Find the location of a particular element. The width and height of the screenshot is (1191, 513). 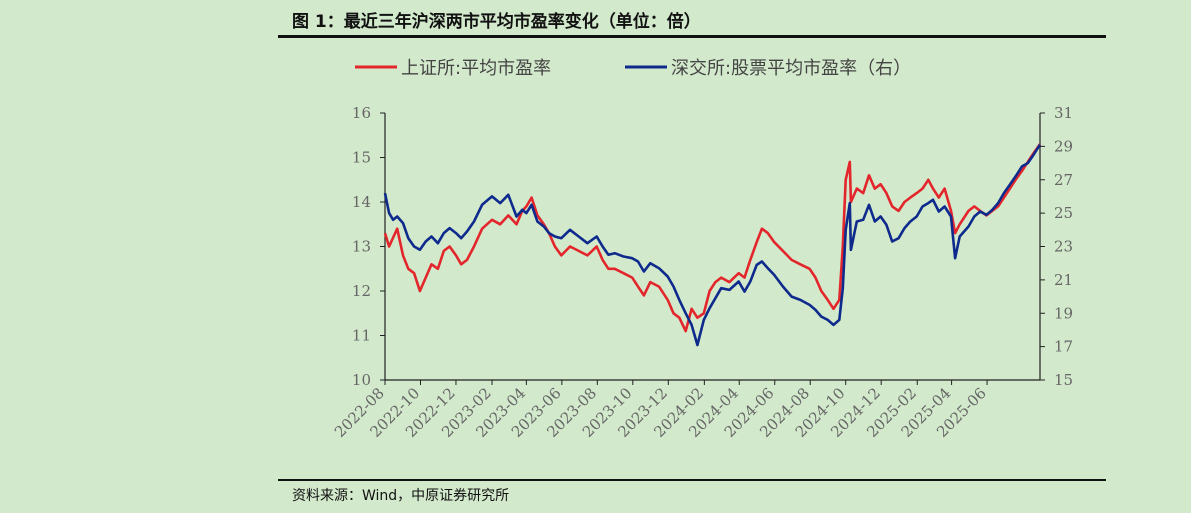

legend-item-sz: 深交所:股票平均市盈率（右） is located at coordinates (768, 68).